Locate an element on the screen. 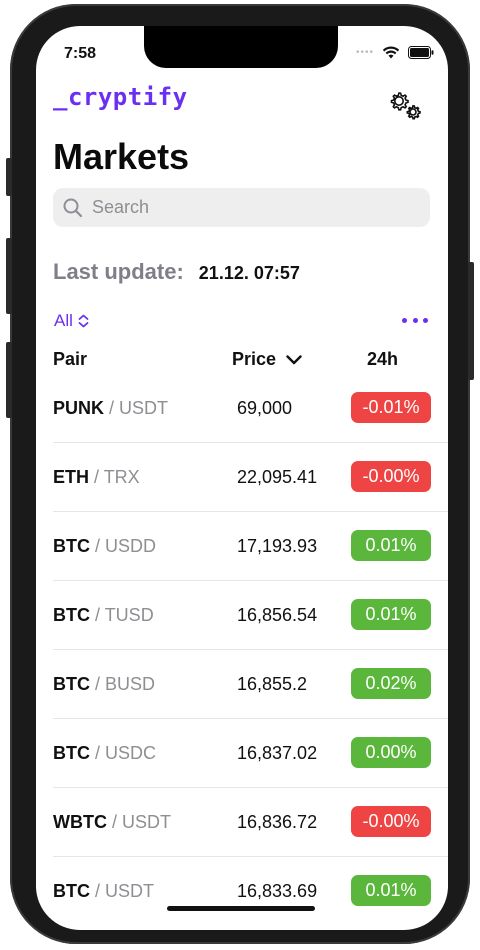  price-cell: 22,095.41 is located at coordinates (277, 477).